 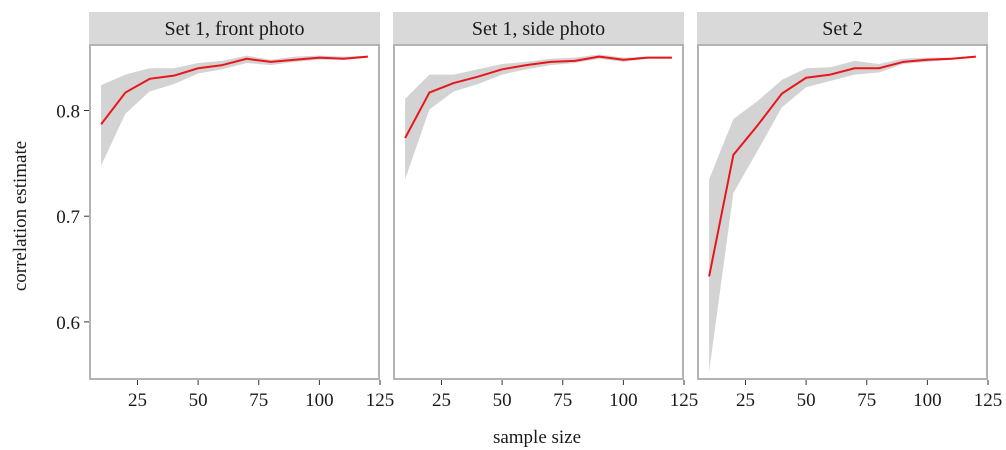 I want to click on panel-title: Set 1, side photo, so click(x=538, y=29).